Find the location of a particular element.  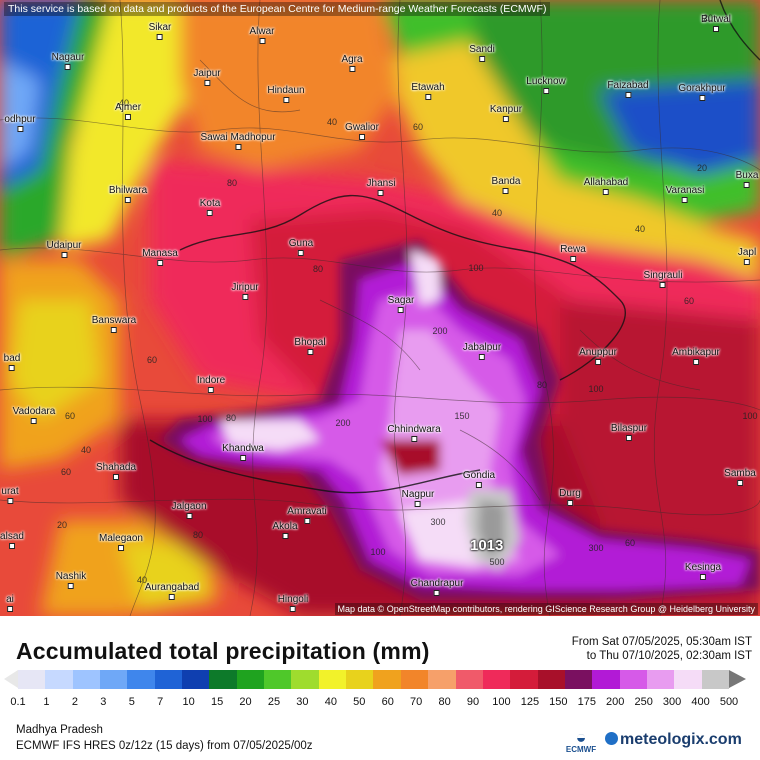

colorbar-tick-label: 2 is located at coordinates (74, 702).